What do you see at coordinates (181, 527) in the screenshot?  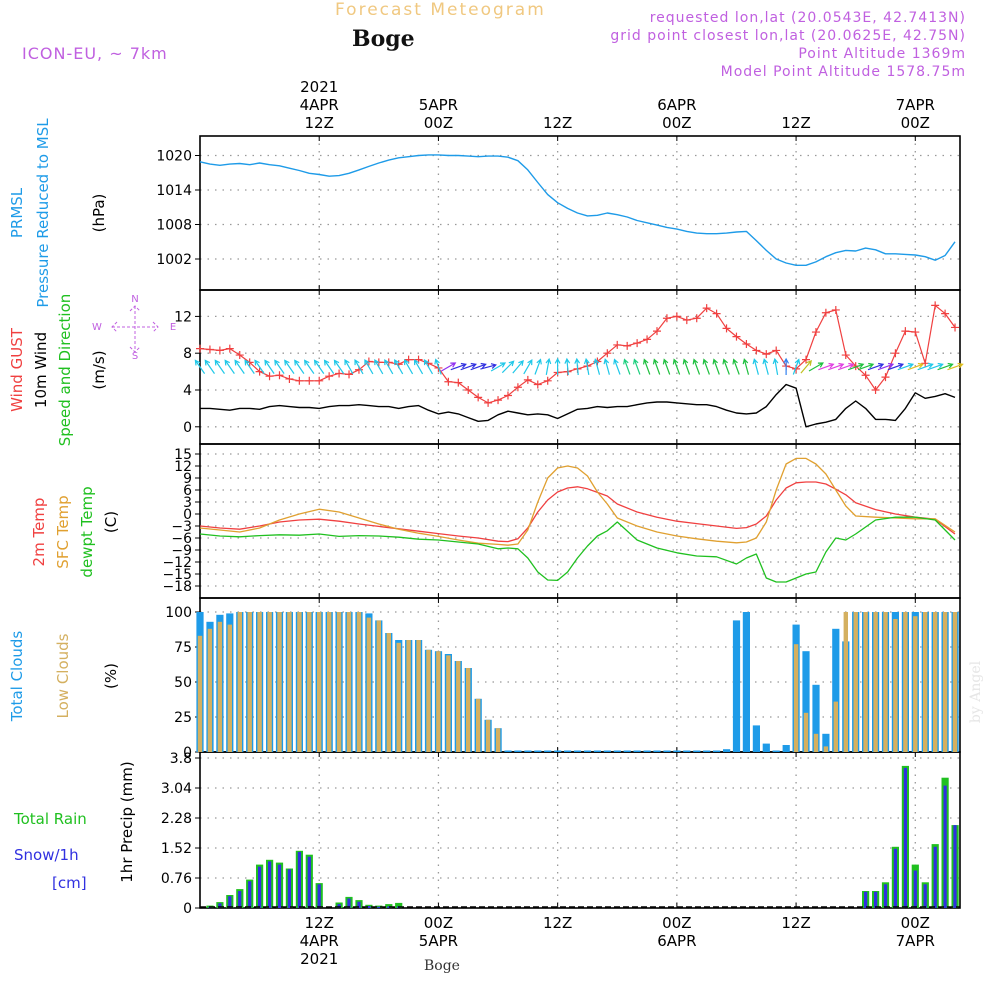 I see `y-tick-label: −3` at bounding box center [181, 527].